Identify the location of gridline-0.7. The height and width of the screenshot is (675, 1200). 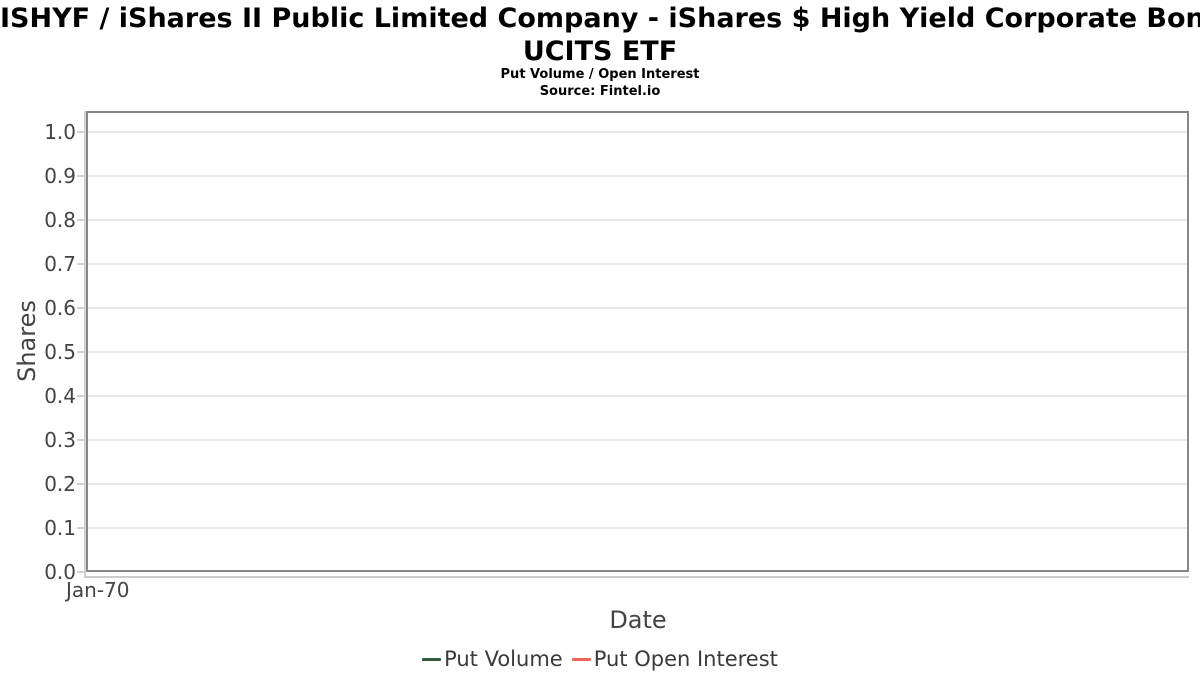
(637, 264).